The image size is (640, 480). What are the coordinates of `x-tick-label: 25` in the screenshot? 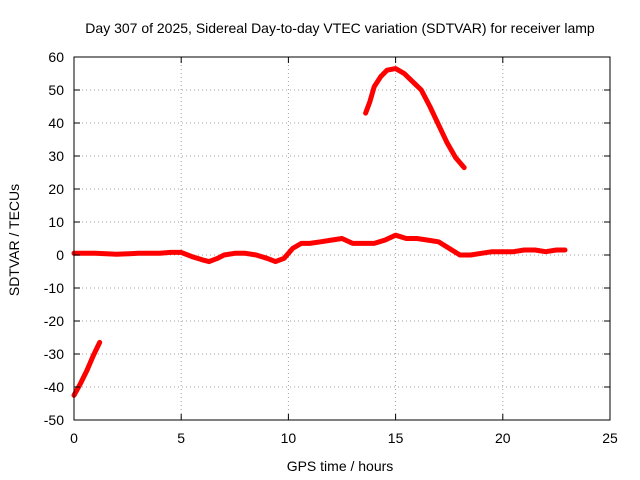 It's located at (610, 438).